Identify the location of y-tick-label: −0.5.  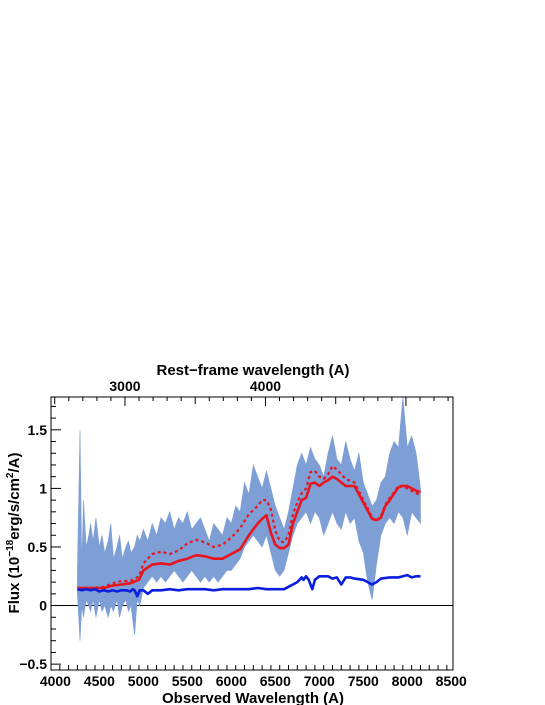
(33, 664).